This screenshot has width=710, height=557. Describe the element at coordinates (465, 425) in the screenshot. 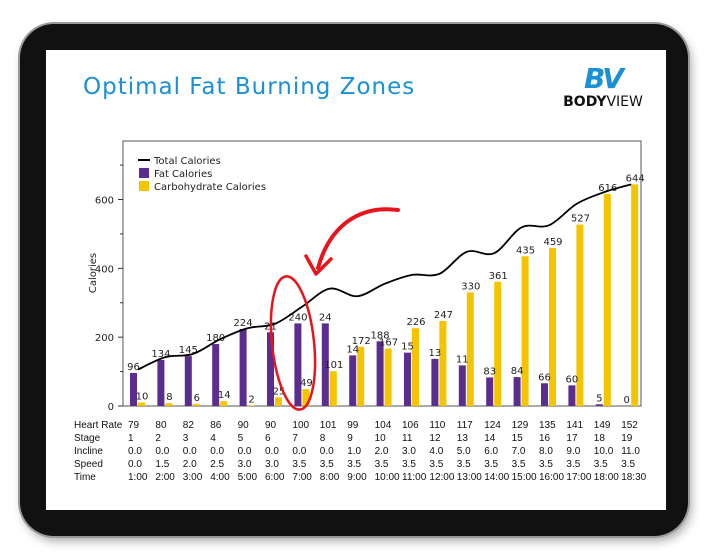

I see `table-cell: 117` at that location.